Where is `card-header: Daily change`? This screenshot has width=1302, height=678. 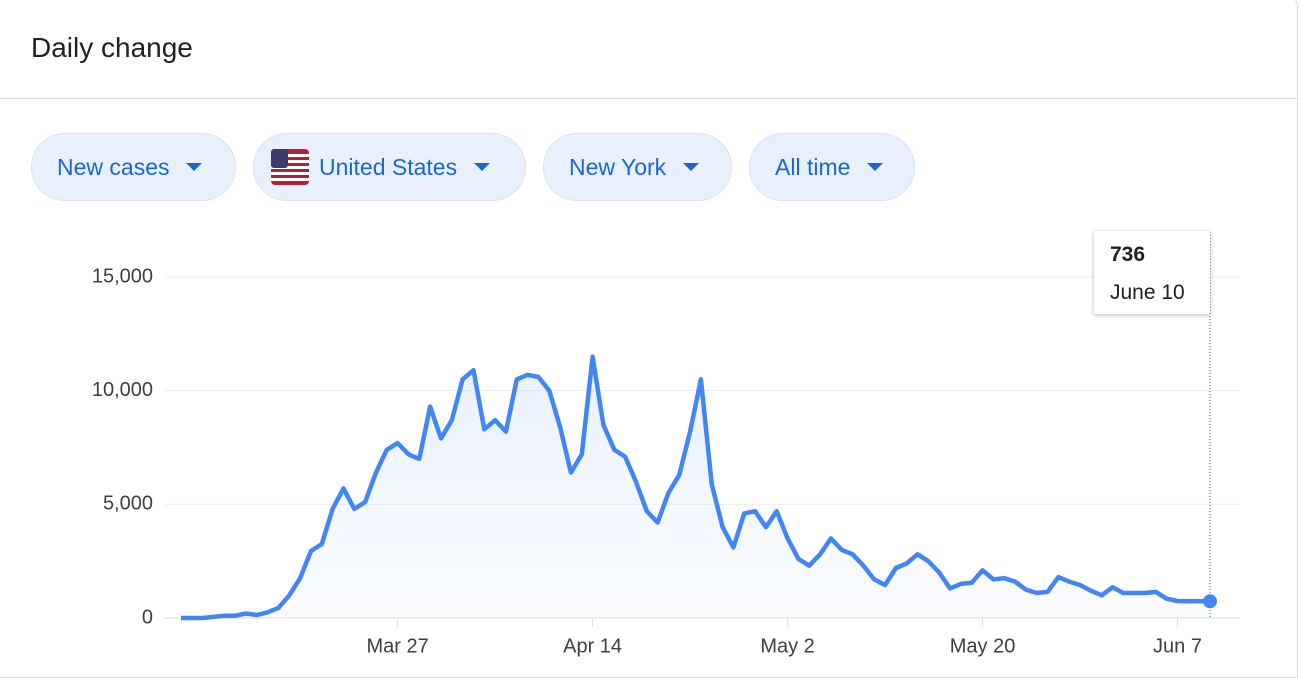 card-header: Daily change is located at coordinates (649, 49).